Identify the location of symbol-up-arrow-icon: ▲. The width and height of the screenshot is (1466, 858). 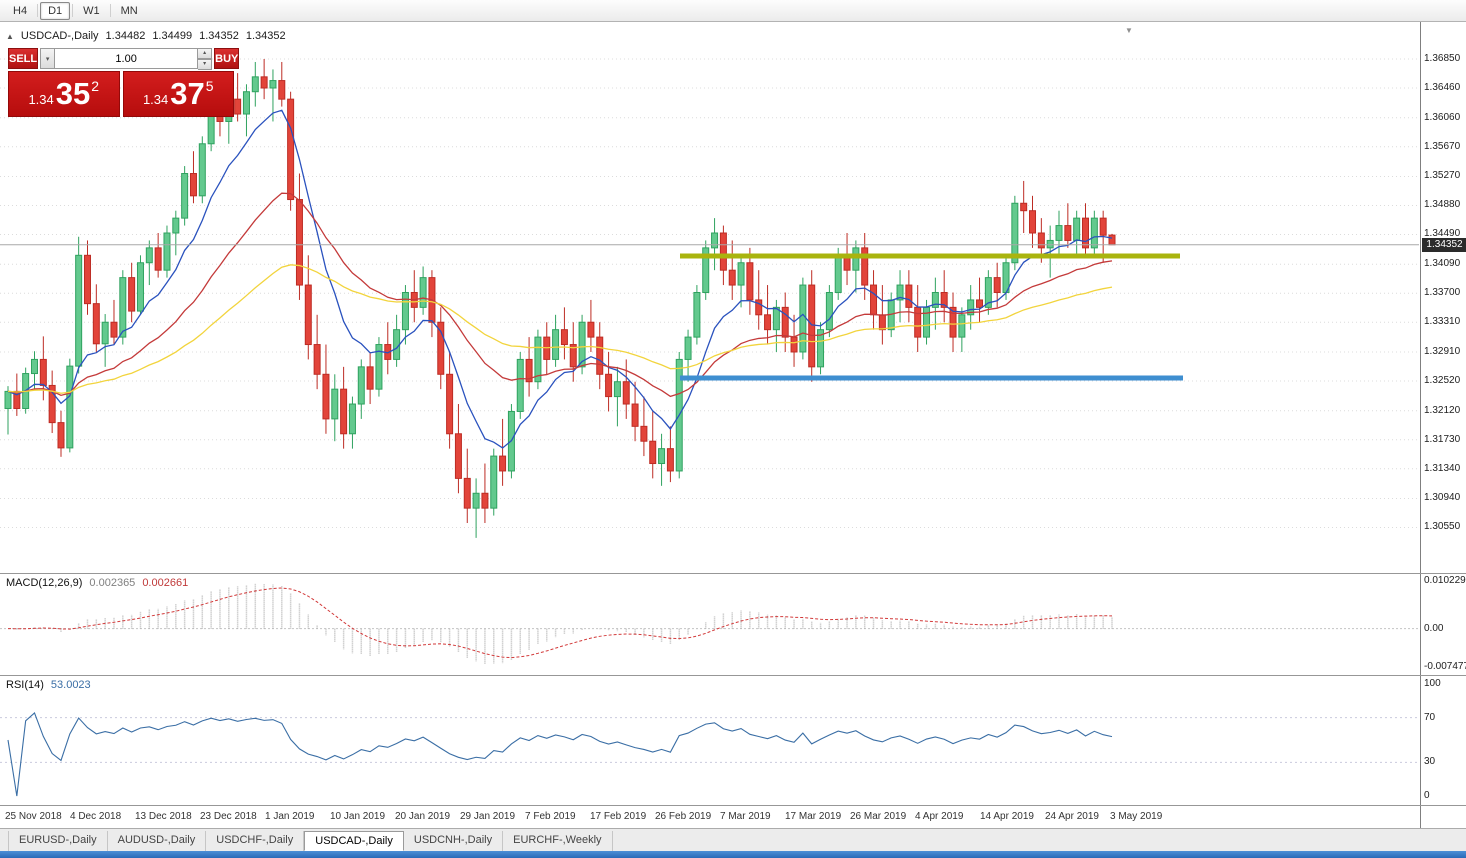
(10, 36).